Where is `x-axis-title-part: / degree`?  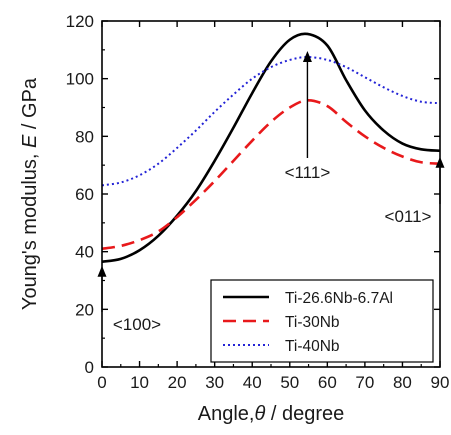 x-axis-title-part: / degree is located at coordinates (304, 414).